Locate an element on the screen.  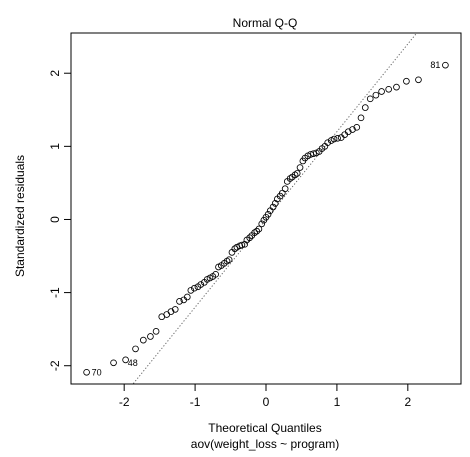
x-tick-label: 0 is located at coordinates (266, 402).